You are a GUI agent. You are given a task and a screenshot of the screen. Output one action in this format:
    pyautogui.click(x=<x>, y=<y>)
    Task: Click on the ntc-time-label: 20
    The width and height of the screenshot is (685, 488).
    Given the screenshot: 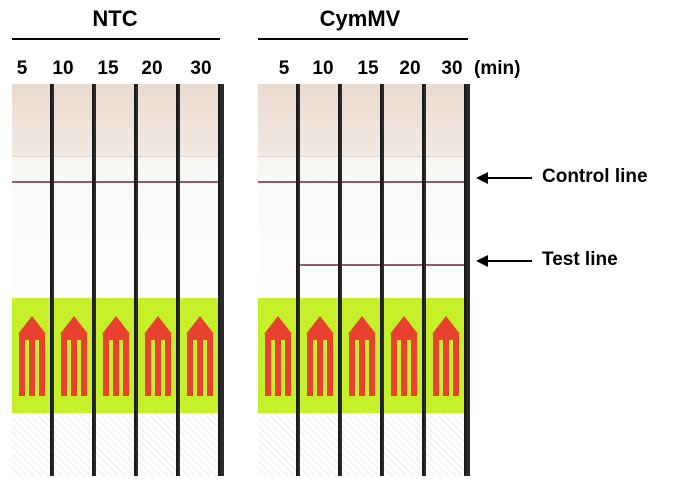 What is the action you would take?
    pyautogui.click(x=152, y=68)
    